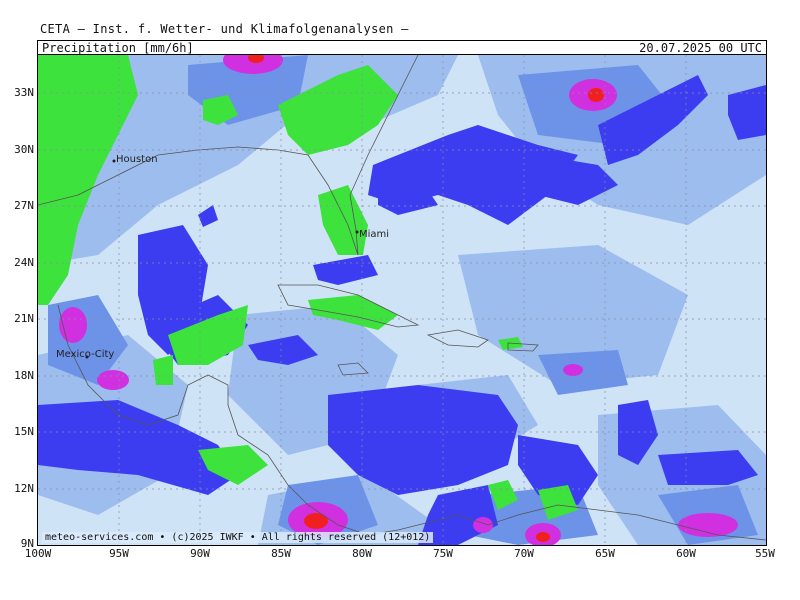  Describe the element at coordinates (85, 354) in the screenshot. I see `city-label-mexico-city: Mexico-City` at that location.